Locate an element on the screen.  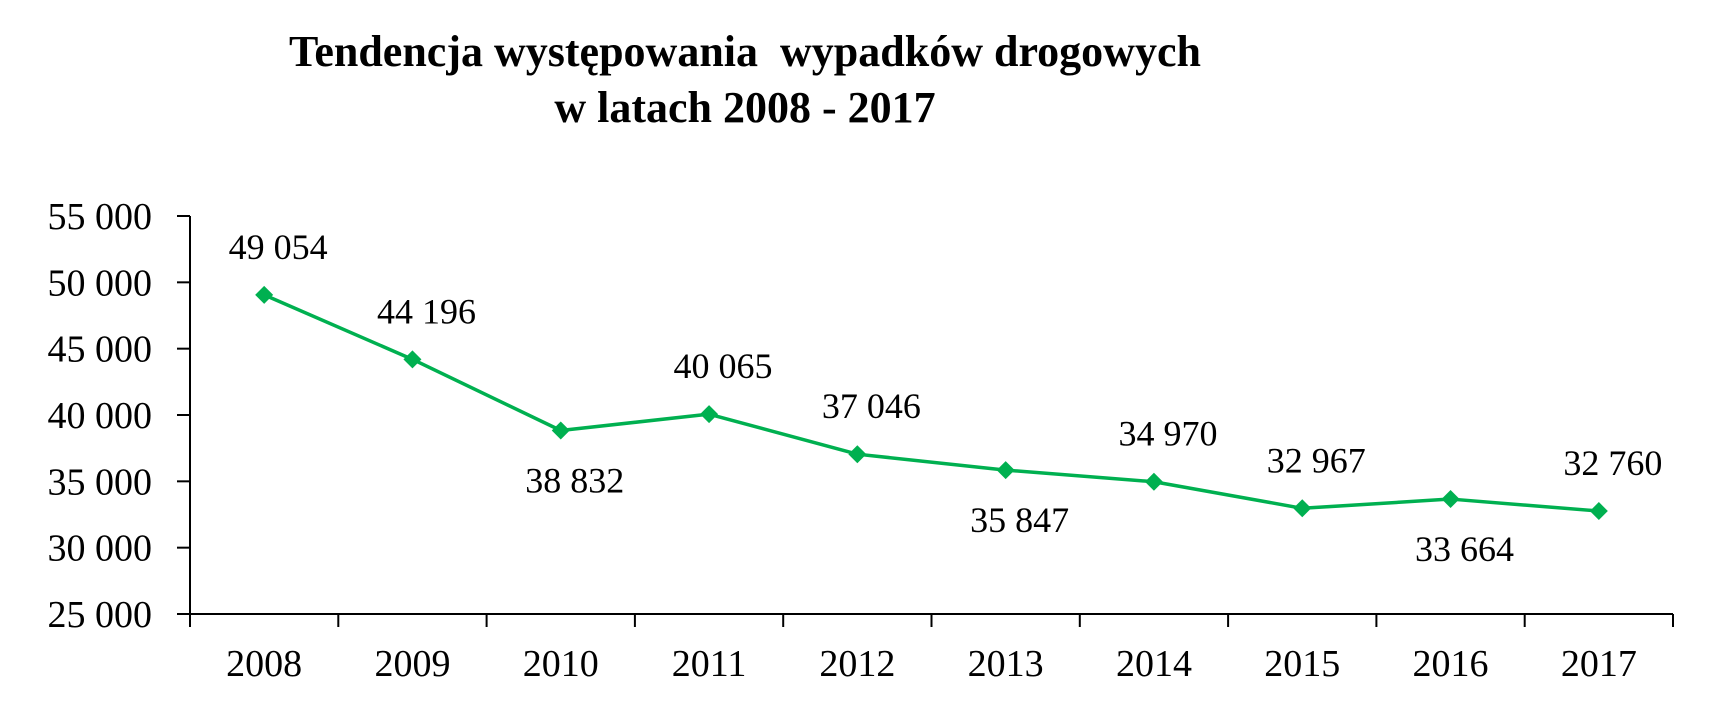
x-tick-label: 2010 is located at coordinates (561, 664).